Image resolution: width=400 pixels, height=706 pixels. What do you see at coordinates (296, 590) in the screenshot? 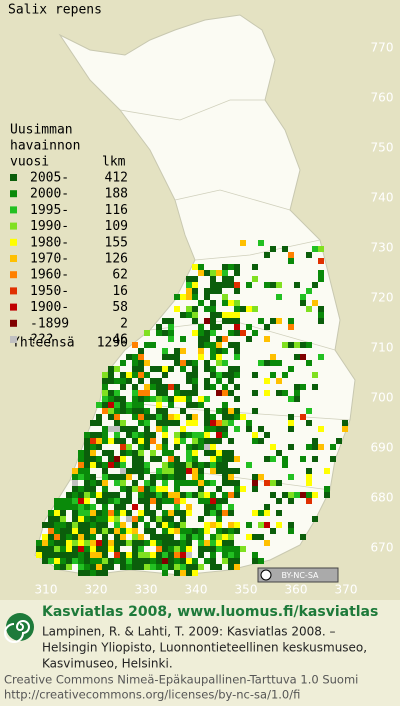
I see `x-grid-label: 360` at bounding box center [296, 590].